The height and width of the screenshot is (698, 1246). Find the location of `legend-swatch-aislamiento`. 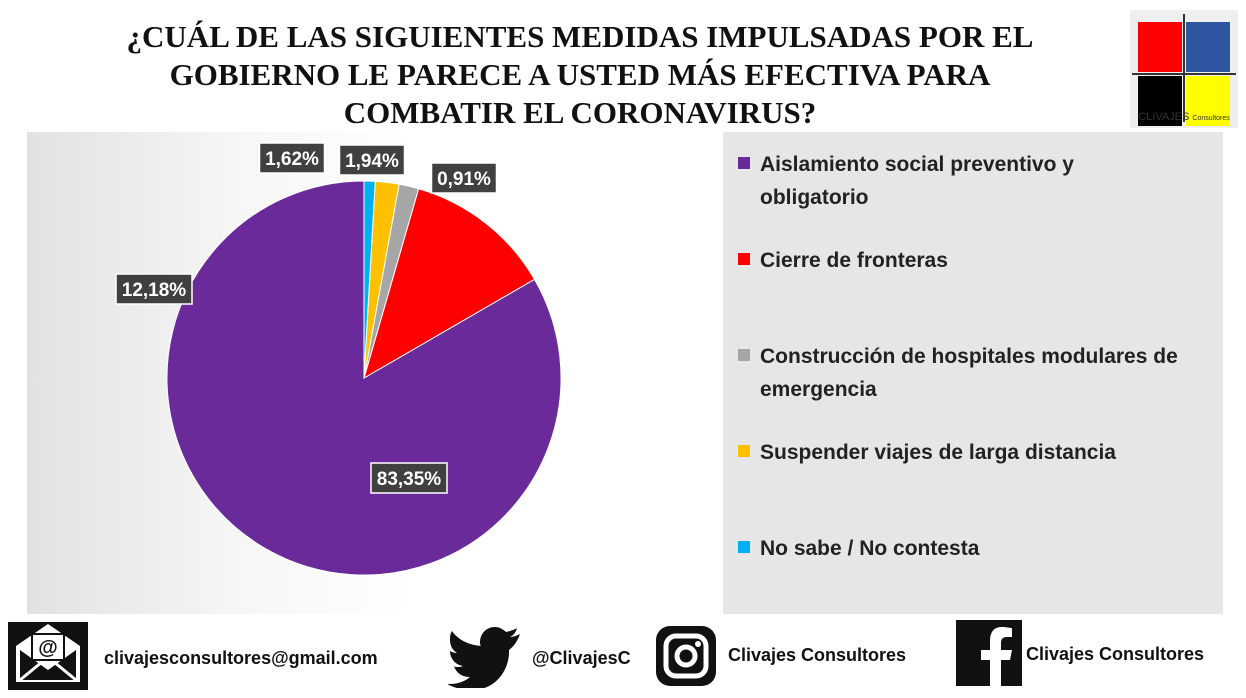

legend-swatch-aislamiento is located at coordinates (744, 163).